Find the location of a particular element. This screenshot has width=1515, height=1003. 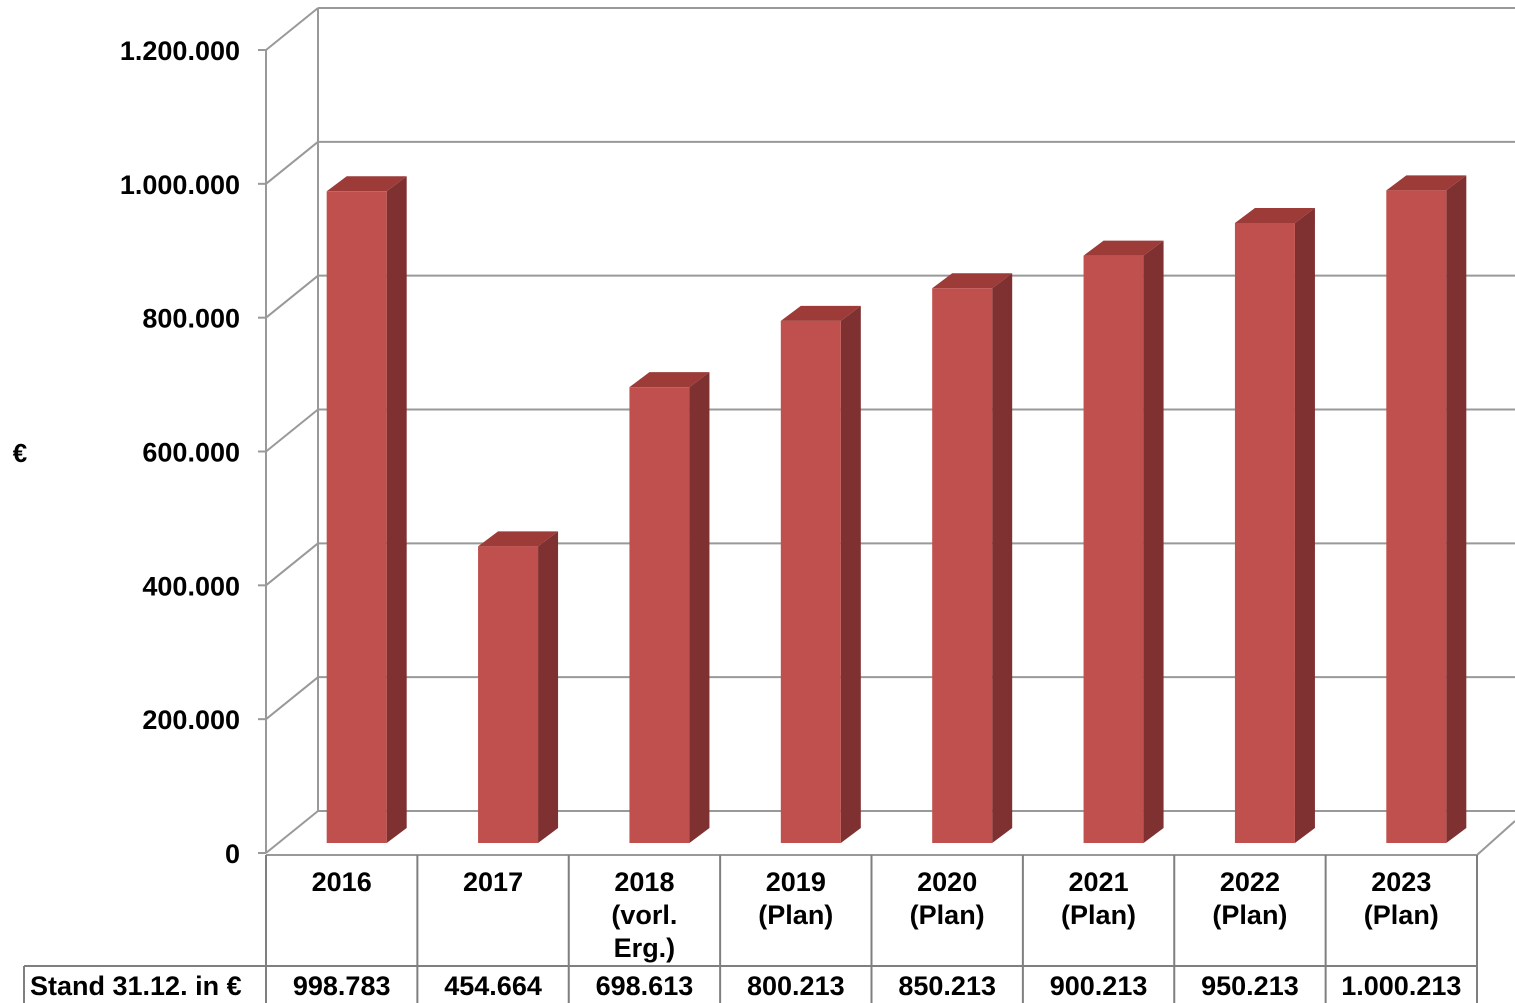

bar-2023 is located at coordinates (1426, 509).